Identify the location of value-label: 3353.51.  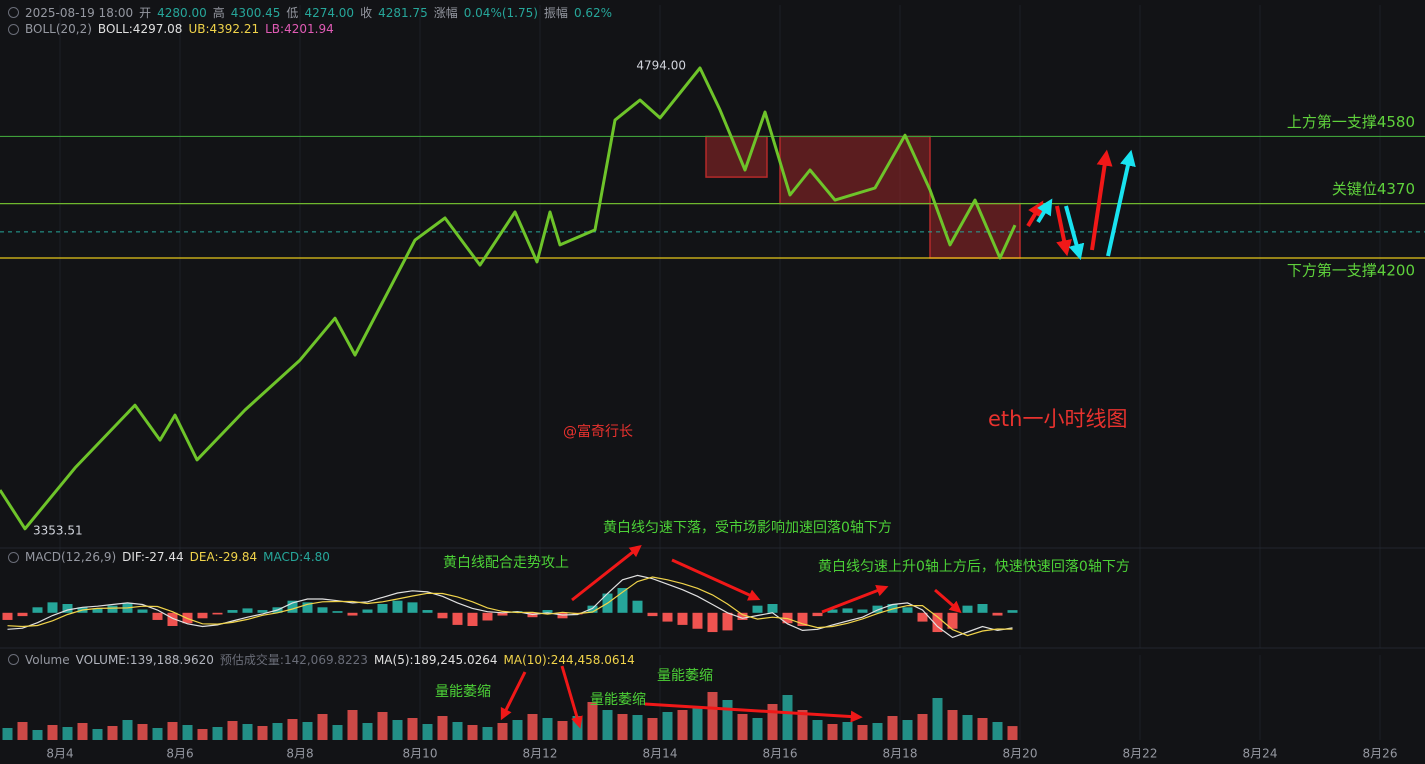
(58, 530).